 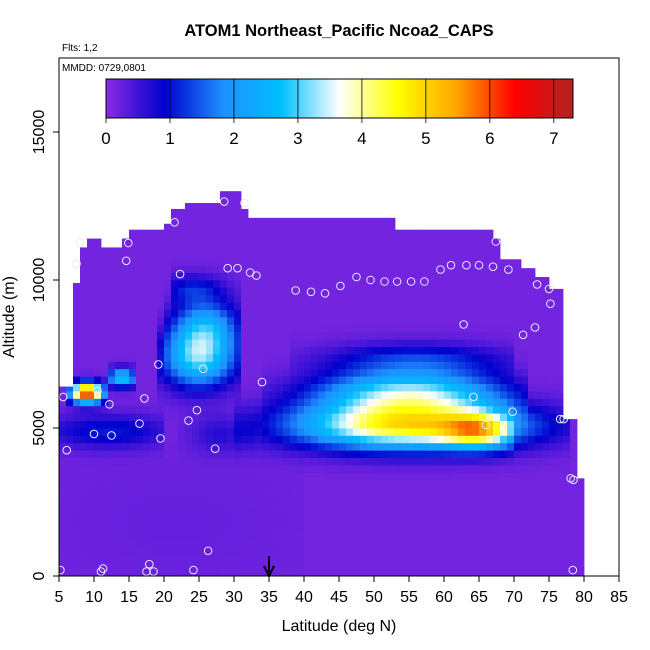 I want to click on colorbar-tick-label: 4, so click(x=361, y=138).